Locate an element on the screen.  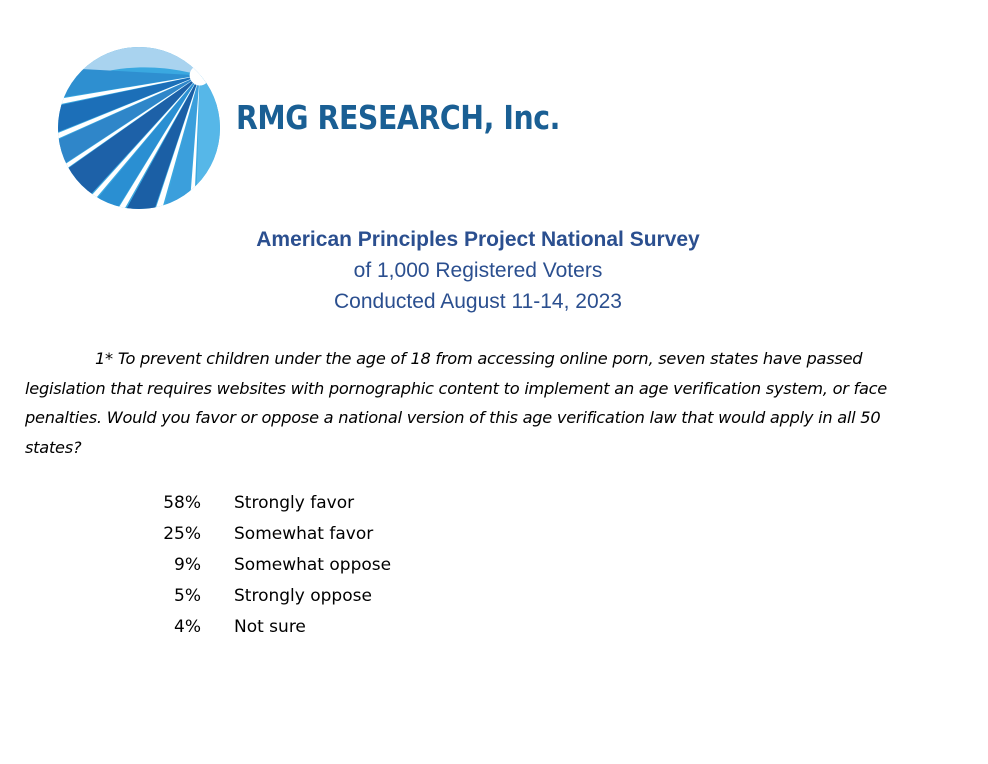
company-name: RMG RESEARCH, Inc. is located at coordinates (398, 117).